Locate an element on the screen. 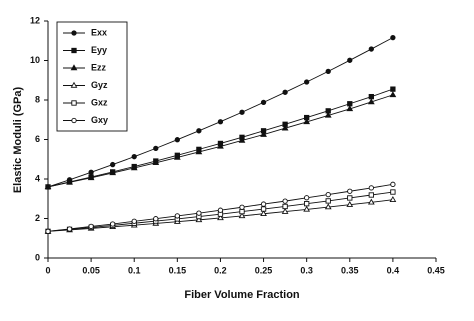  x-tick-label: 0.05 is located at coordinates (91, 270).